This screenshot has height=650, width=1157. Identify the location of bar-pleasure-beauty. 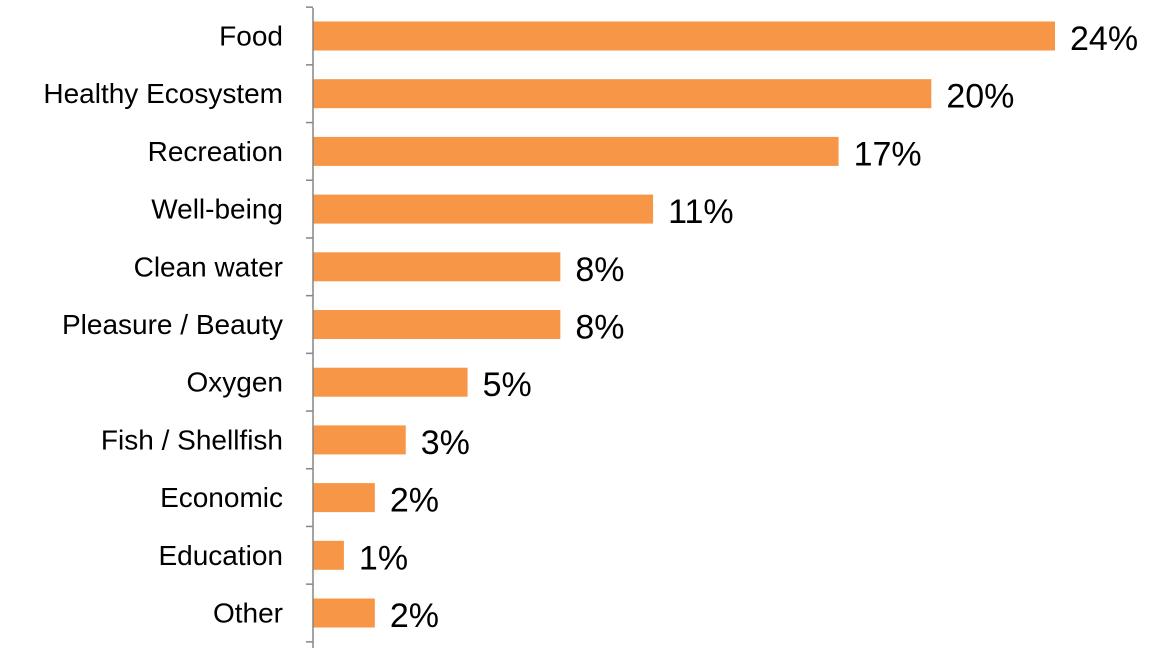
(437, 324).